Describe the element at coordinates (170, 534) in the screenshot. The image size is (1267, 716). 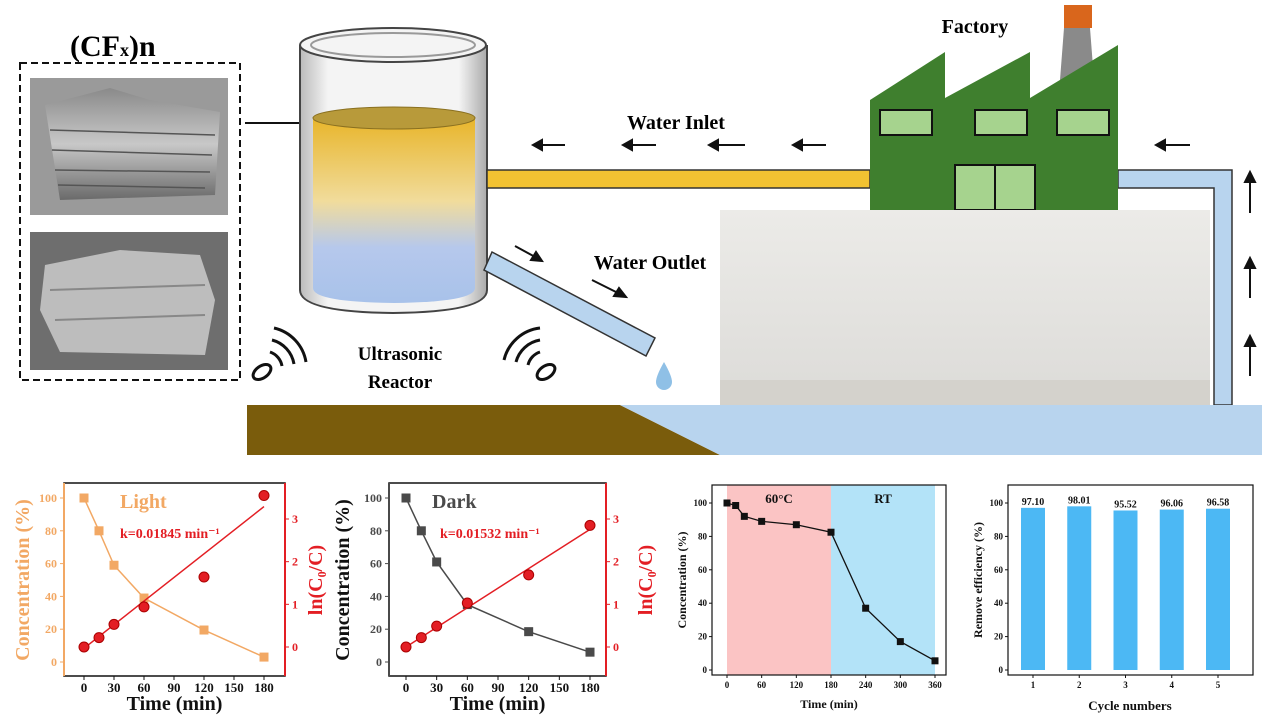
I see `rate-constant-annotation: k=0.01845 min⁻¹` at that location.